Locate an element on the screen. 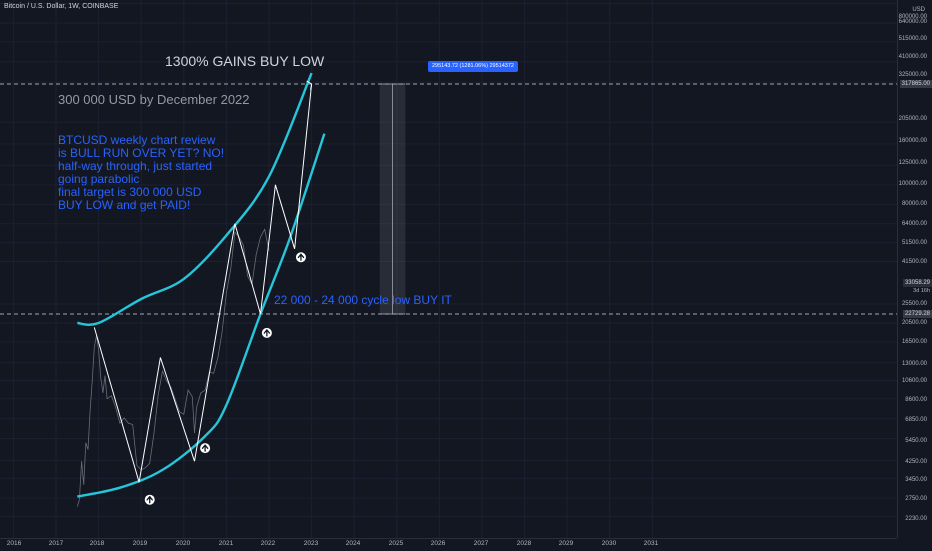 The width and height of the screenshot is (932, 551). price-line is located at coordinates (173, 367).